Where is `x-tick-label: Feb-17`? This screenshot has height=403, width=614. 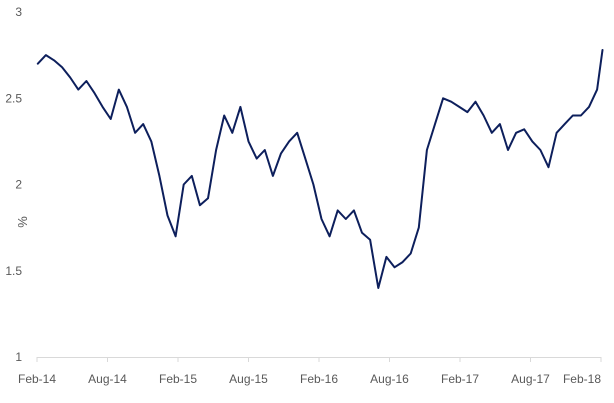 x-tick-label: Feb-17 is located at coordinates (460, 379).